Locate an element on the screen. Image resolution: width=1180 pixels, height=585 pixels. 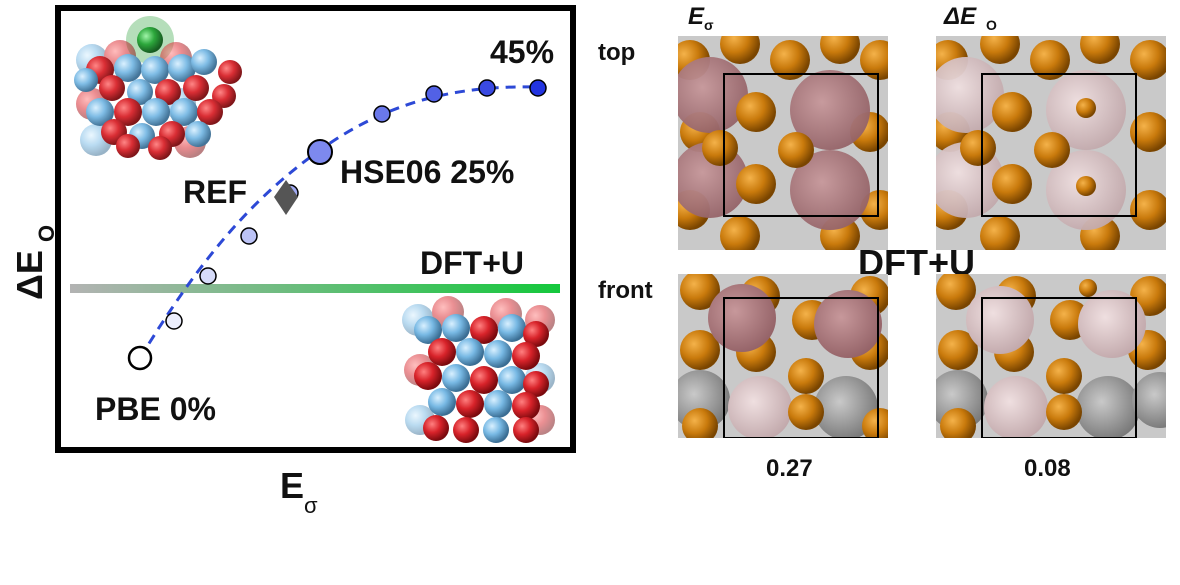
label-hse: HSE06 25% is located at coordinates (427, 172).